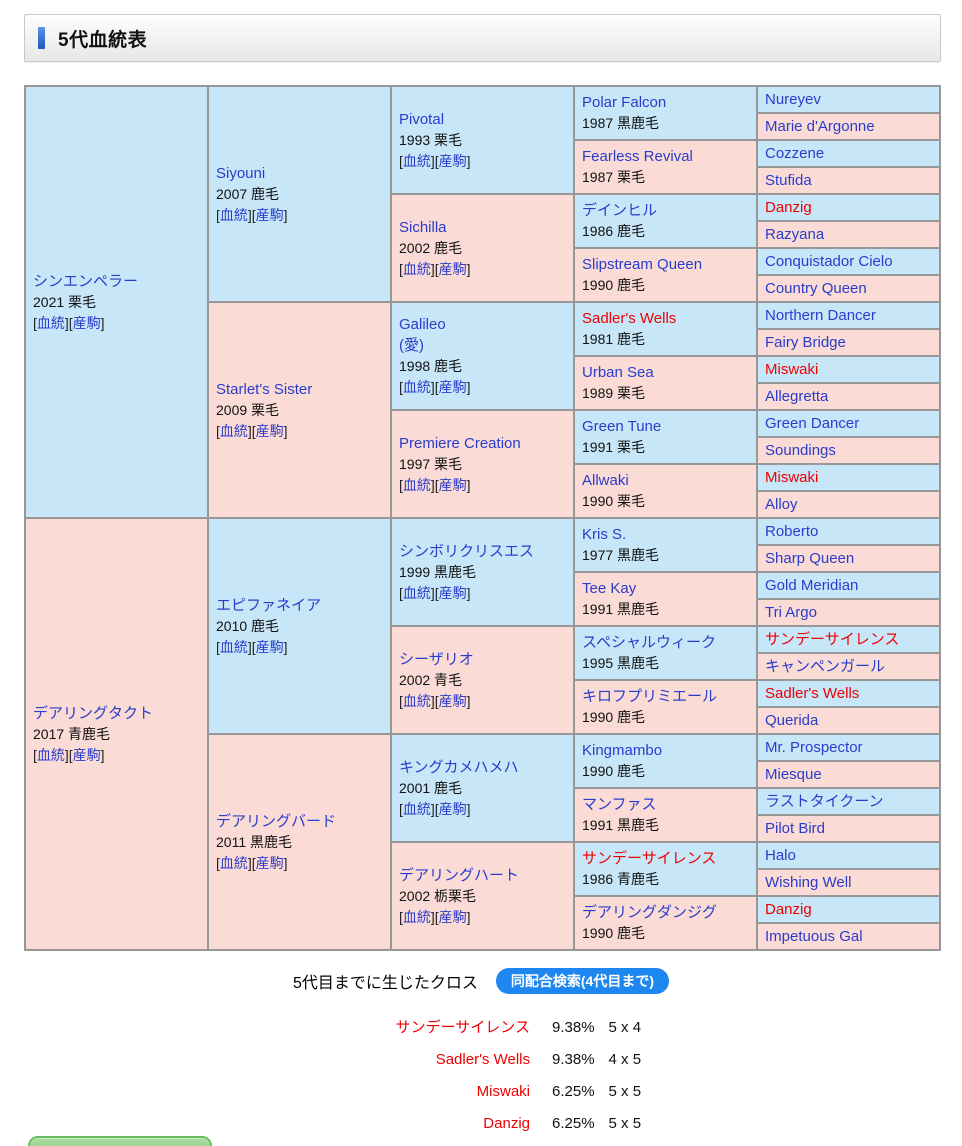 The height and width of the screenshot is (1146, 962). Describe the element at coordinates (460, 443) in the screenshot. I see `horse-link: Premiere Creation` at that location.